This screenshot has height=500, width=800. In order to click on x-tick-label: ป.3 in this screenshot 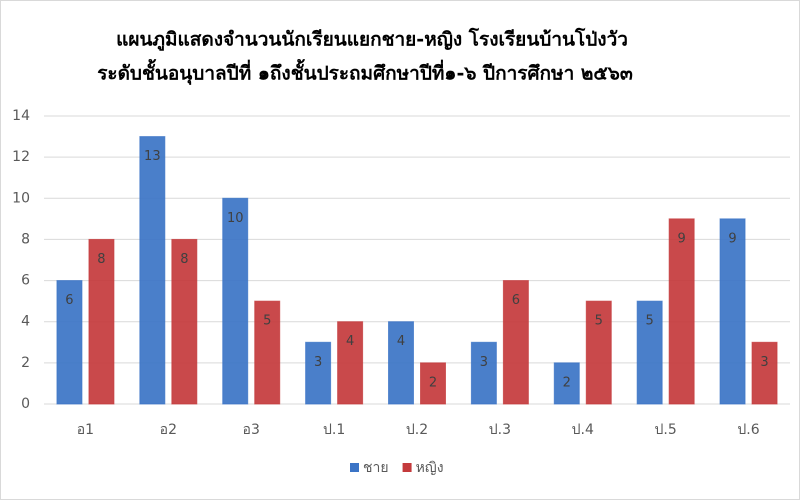, I will do `click(500, 430)`.